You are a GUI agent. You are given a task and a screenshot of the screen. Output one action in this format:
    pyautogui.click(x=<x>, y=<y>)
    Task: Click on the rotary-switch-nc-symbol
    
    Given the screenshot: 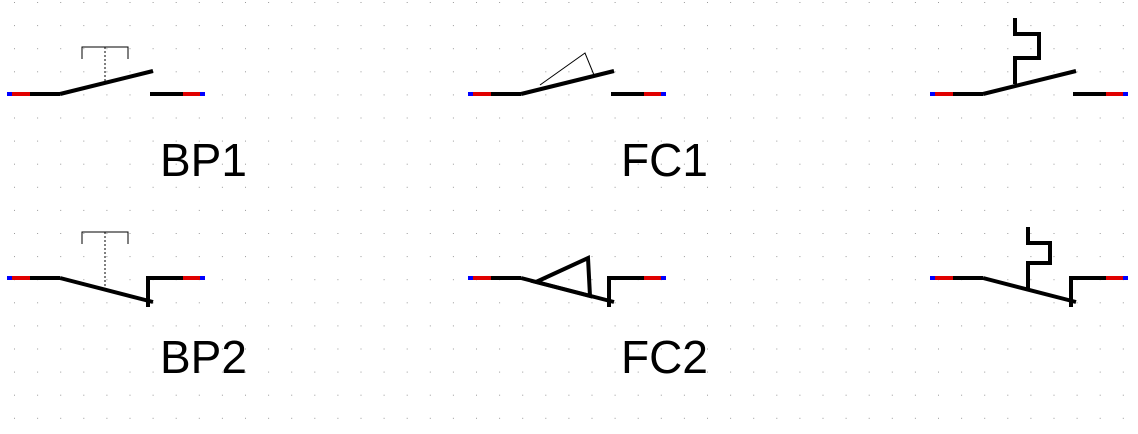 What is the action you would take?
    pyautogui.click(x=1029, y=267)
    